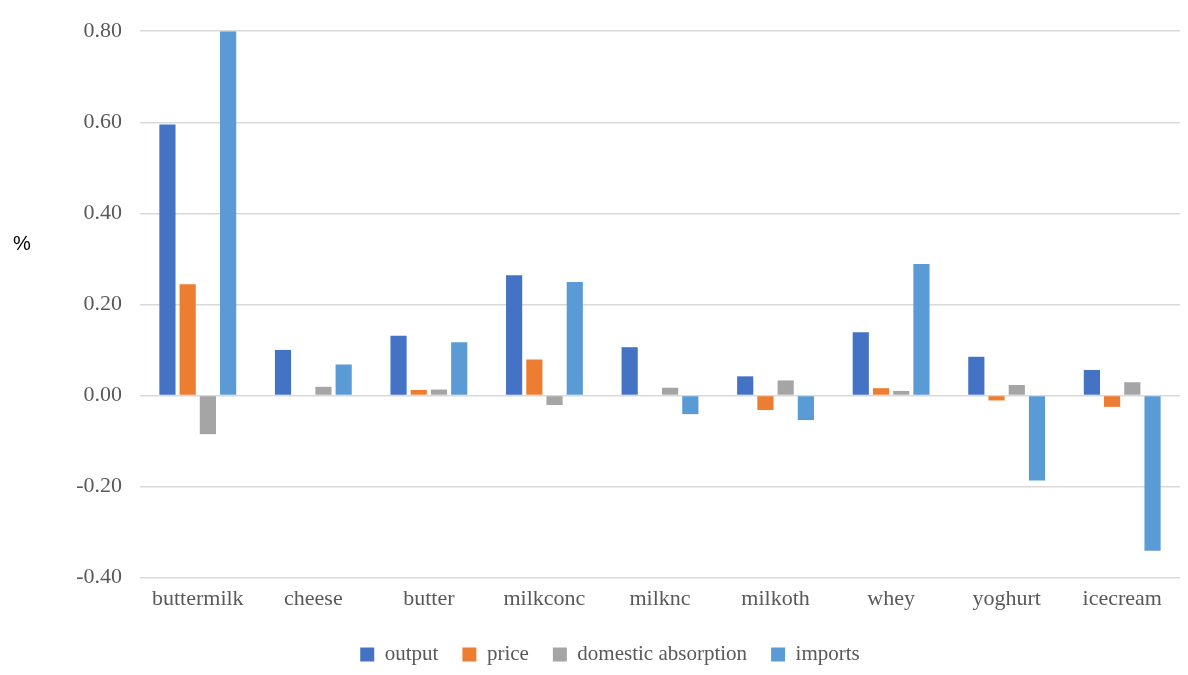 The height and width of the screenshot is (675, 1188). What do you see at coordinates (99, 576) in the screenshot?
I see `y-tick-label: -0.40` at bounding box center [99, 576].